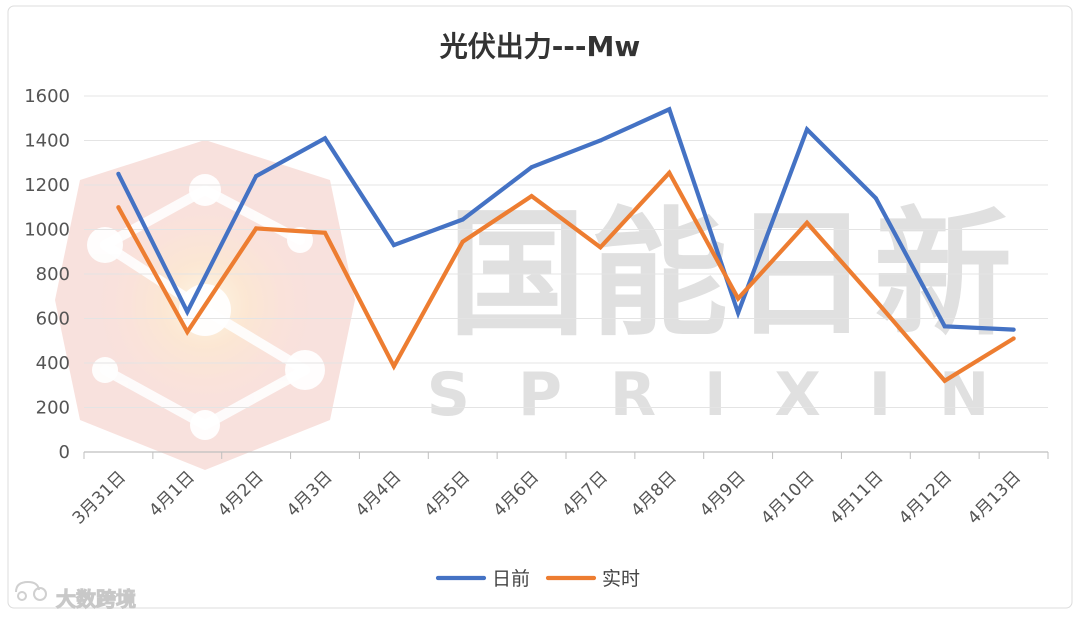 This screenshot has width=1080, height=623. Describe the element at coordinates (31, 590) in the screenshot. I see `chat-bubble-icon` at that location.